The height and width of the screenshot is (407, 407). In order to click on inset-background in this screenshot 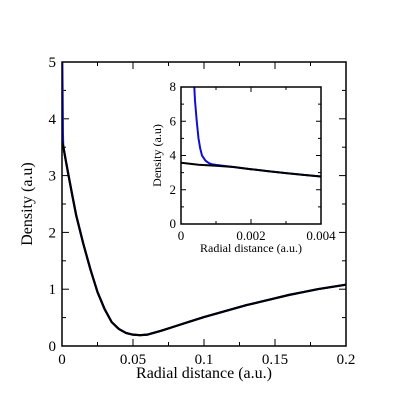, I will do `click(251, 155)`.